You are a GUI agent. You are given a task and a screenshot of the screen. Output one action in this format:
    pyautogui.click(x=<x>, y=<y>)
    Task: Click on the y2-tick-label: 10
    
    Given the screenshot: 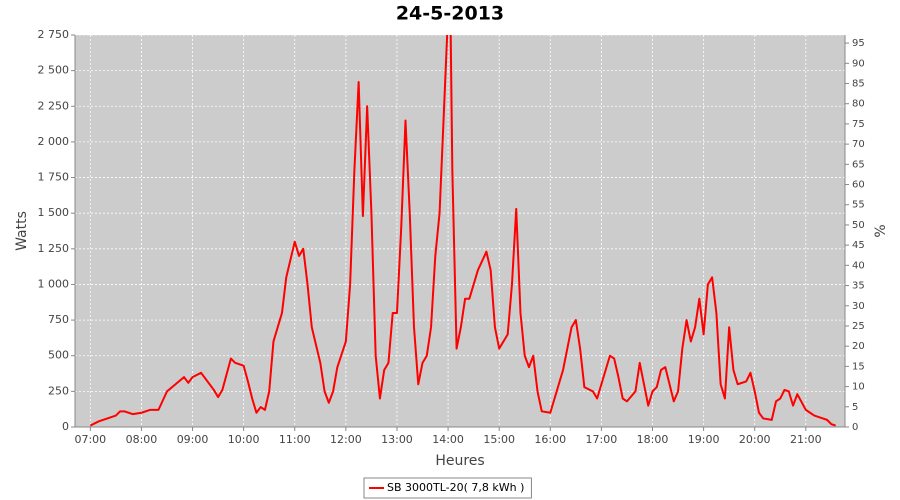 What is the action you would take?
    pyautogui.click(x=858, y=387)
    